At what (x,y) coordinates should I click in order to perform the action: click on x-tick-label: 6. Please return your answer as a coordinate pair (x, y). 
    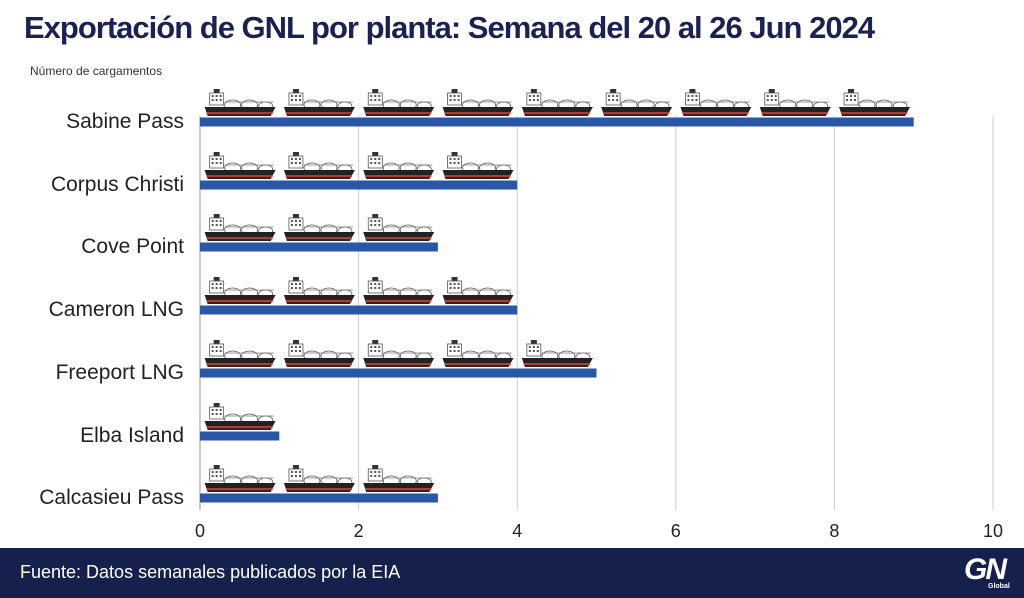
    Looking at the image, I should click on (676, 531).